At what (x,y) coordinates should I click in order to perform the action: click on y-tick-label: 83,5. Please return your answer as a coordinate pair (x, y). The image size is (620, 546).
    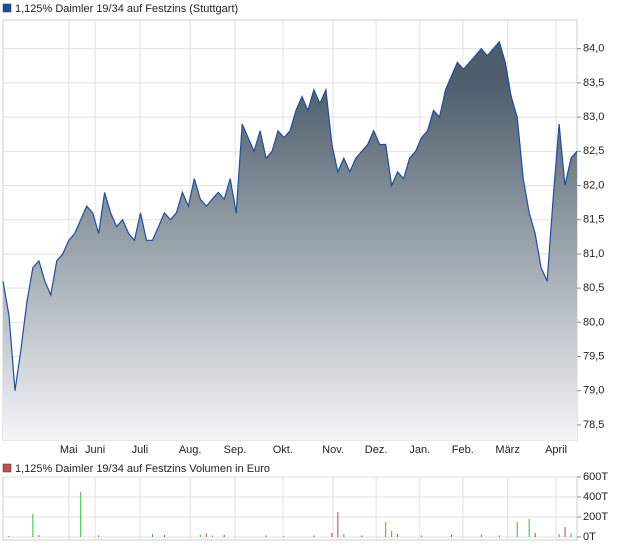
    Looking at the image, I should click on (593, 83).